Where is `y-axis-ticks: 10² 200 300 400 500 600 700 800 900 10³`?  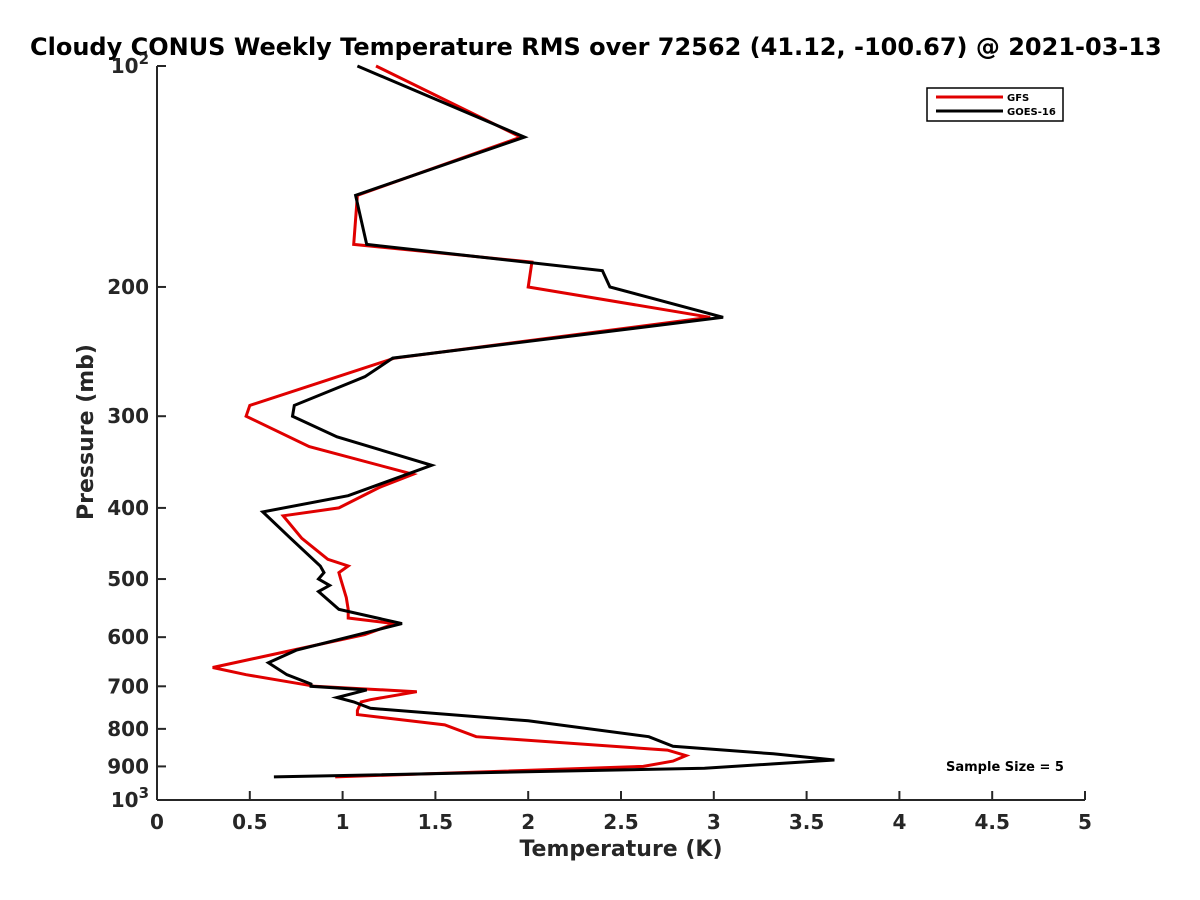
y-axis-ticks: 10² 200 300 400 500 600 700 800 900 10³ is located at coordinates (136, 431).